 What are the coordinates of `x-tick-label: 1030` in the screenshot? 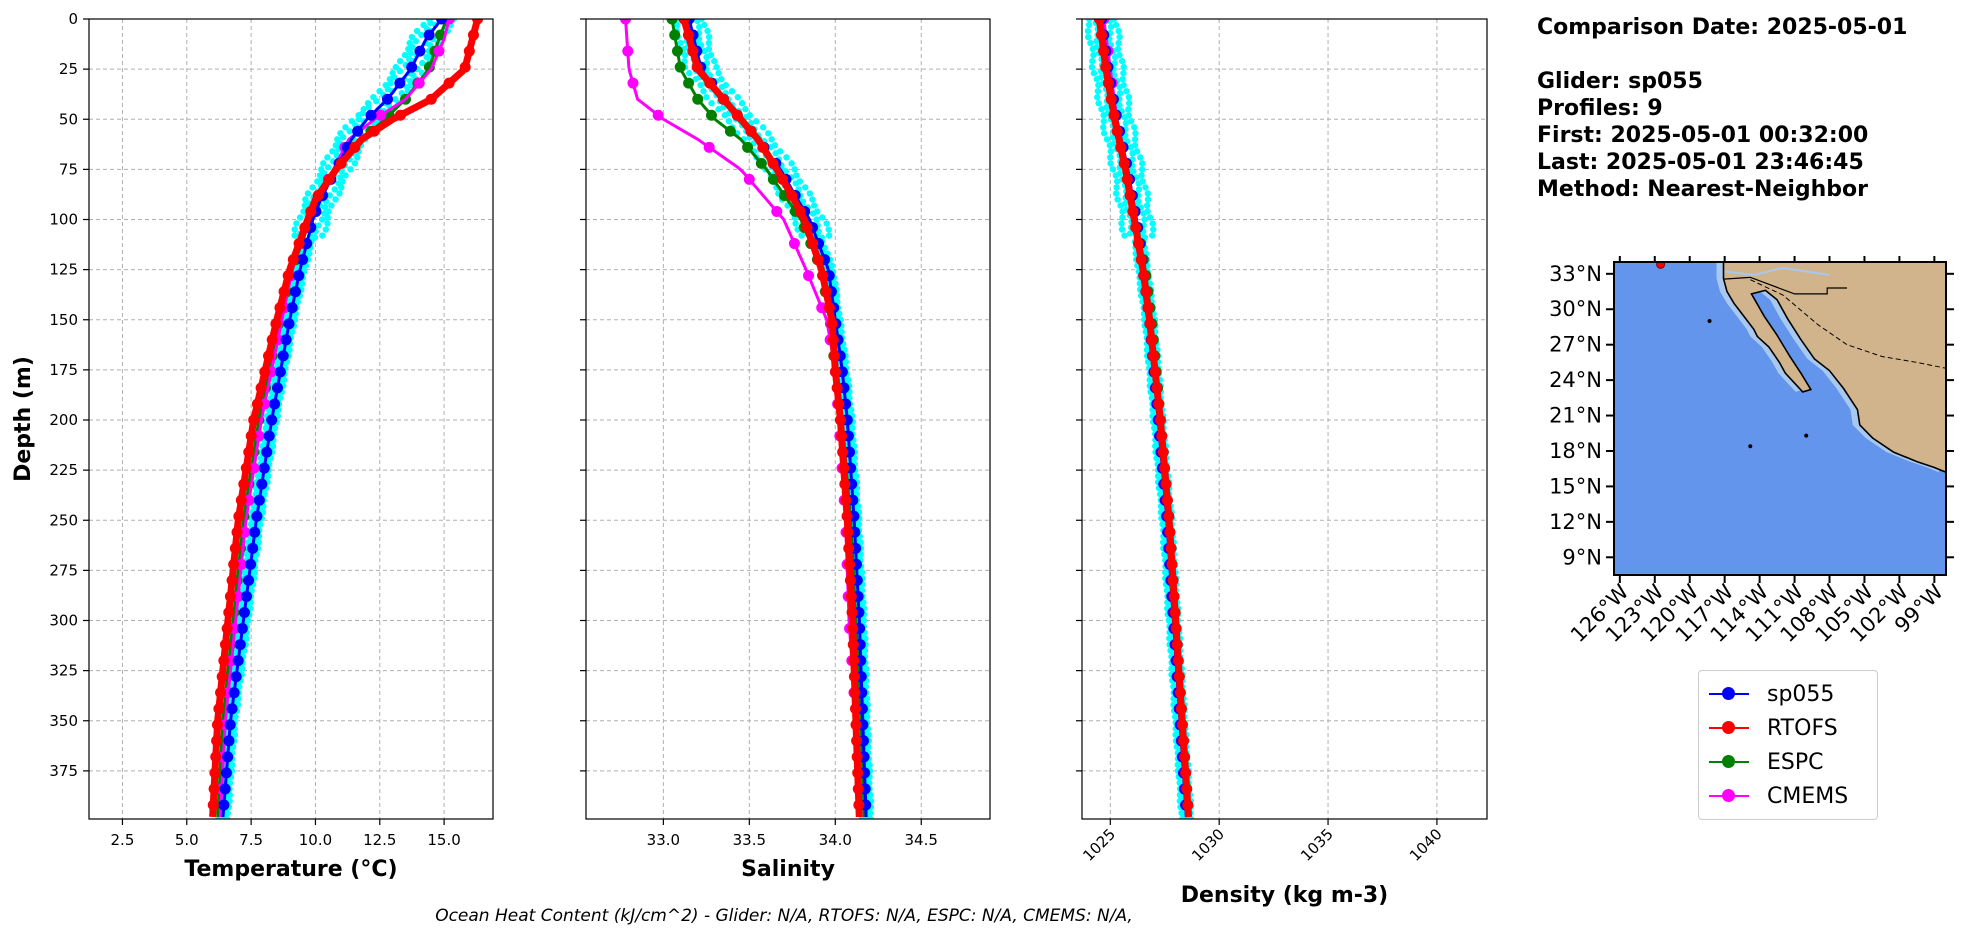 It's located at (1208, 845).